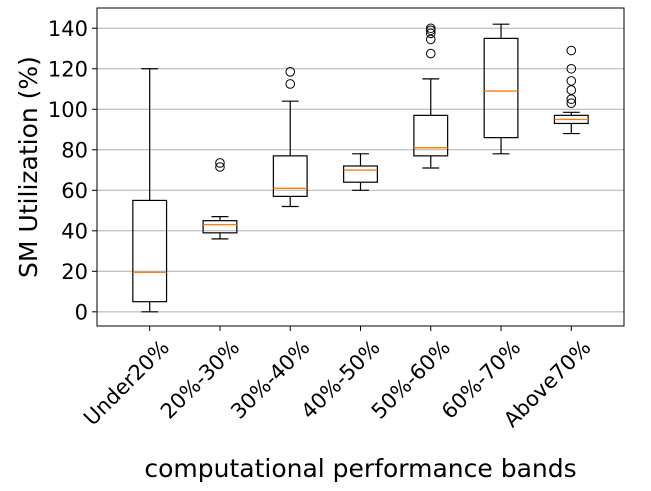 This screenshot has height=491, width=651. I want to click on y-tick-label: 60, so click(74, 191).